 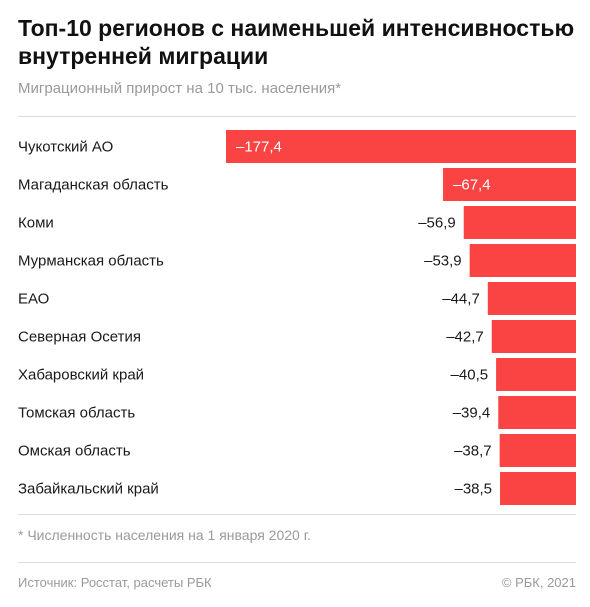 What do you see at coordinates (473, 451) in the screenshot?
I see `value-label: –38,7` at bounding box center [473, 451].